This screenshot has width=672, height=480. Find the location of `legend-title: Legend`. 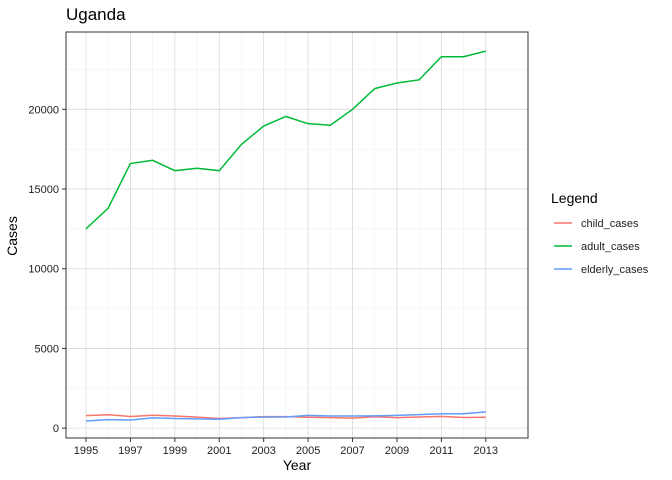

legend-title: Legend is located at coordinates (574, 198).